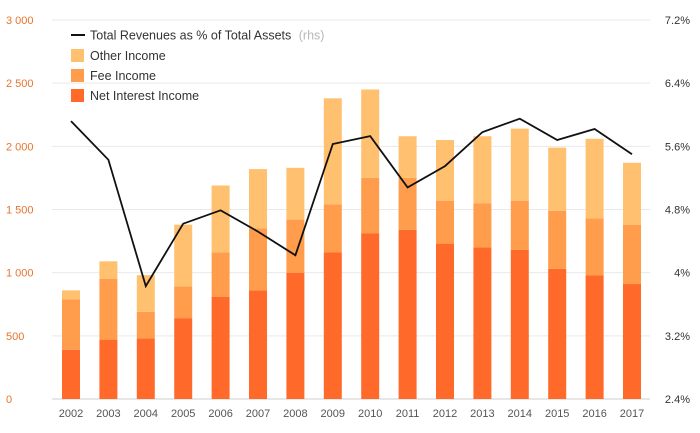 This screenshot has width=700, height=433. I want to click on x-tick-label: 2012, so click(445, 414).